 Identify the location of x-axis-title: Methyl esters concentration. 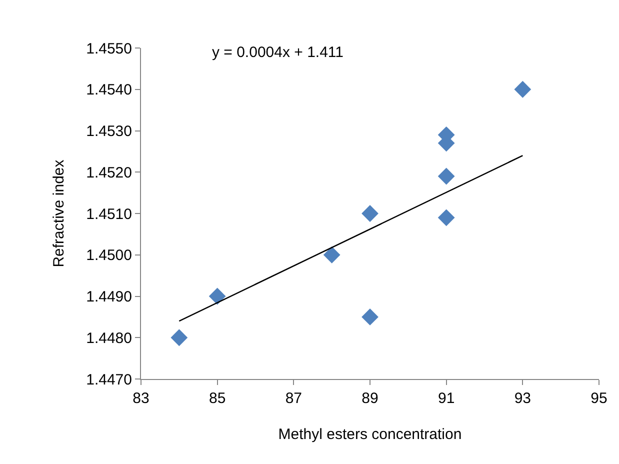
(370, 434).